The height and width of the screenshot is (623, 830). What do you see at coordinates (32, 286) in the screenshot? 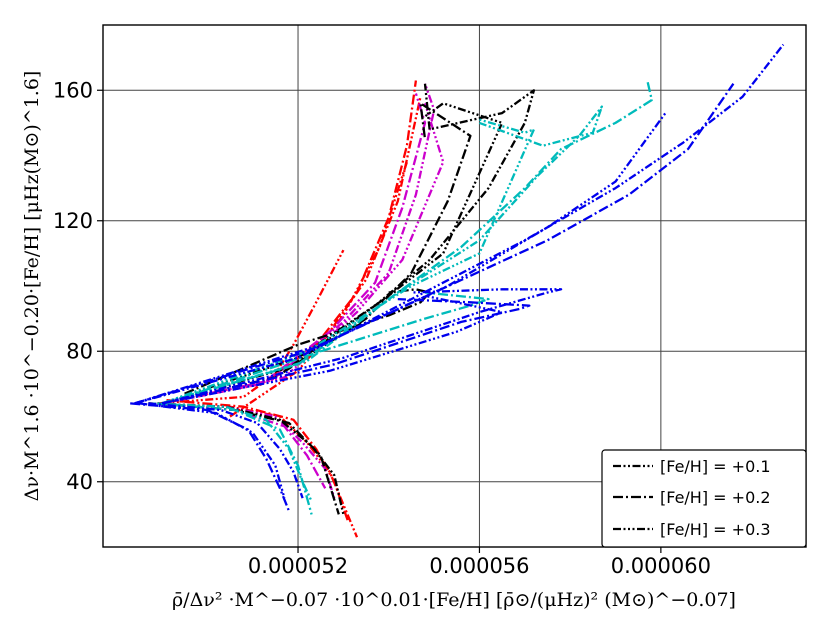
I see `y-axis-label: Δν·M^1.6 ·10^−0.20·[Fe/H] [μHz(M⊙)^1.6]` at bounding box center [32, 286].